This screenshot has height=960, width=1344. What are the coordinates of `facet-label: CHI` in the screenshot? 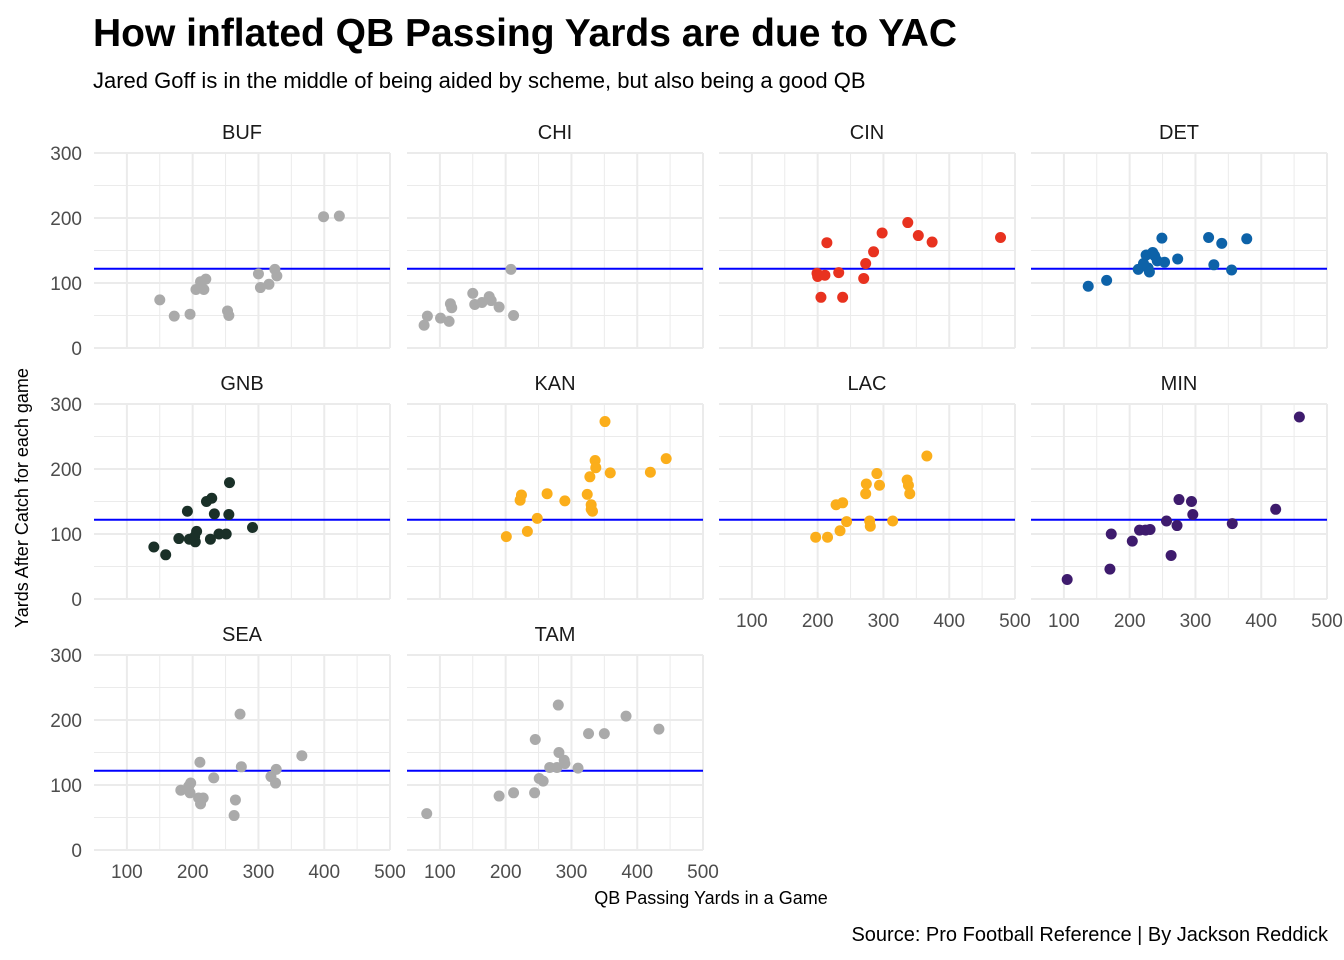 It's located at (555, 133).